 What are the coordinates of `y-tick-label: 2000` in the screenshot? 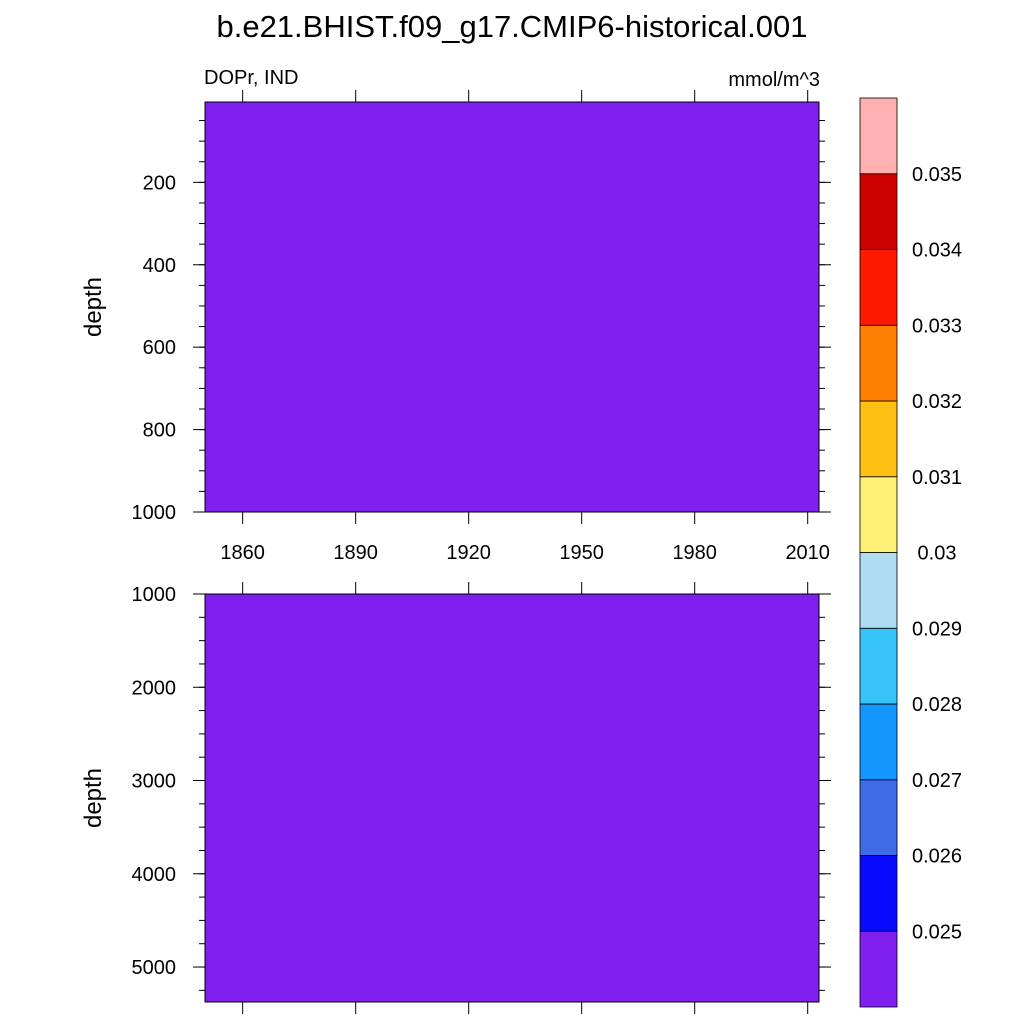 It's located at (154, 688).